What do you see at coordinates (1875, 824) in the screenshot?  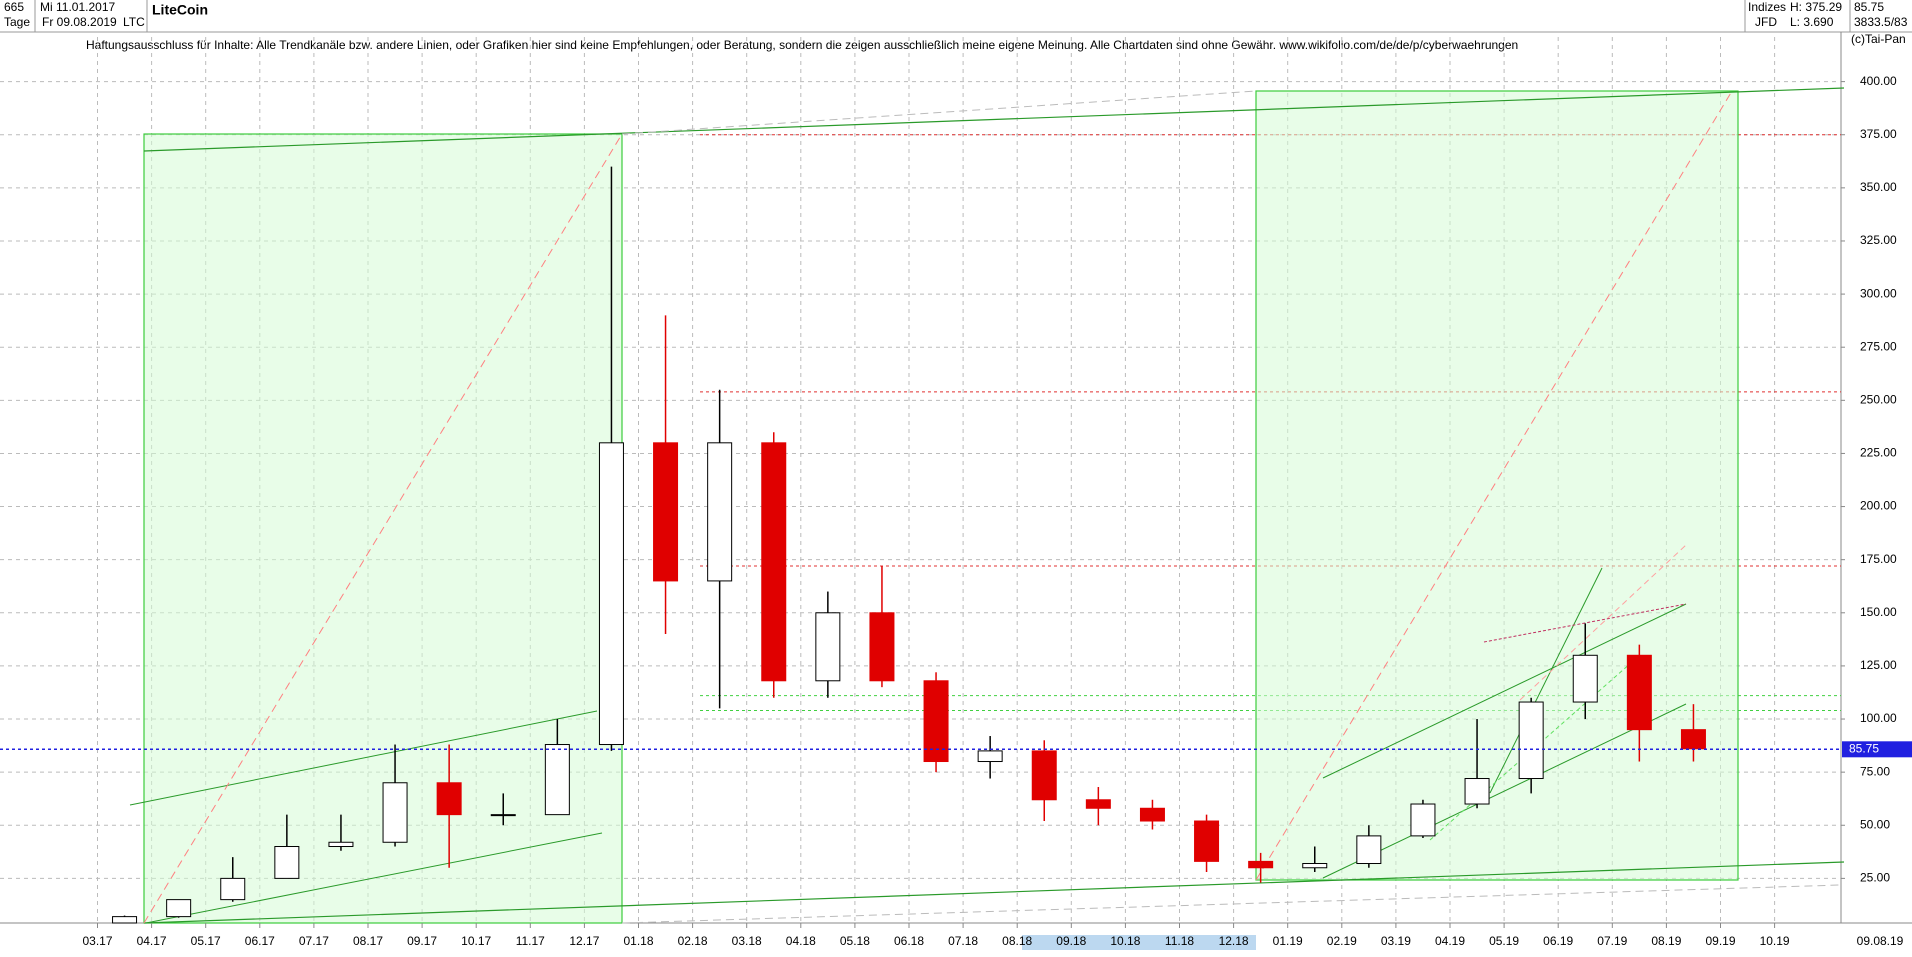 I see `y-tick-label: 50.00` at bounding box center [1875, 824].